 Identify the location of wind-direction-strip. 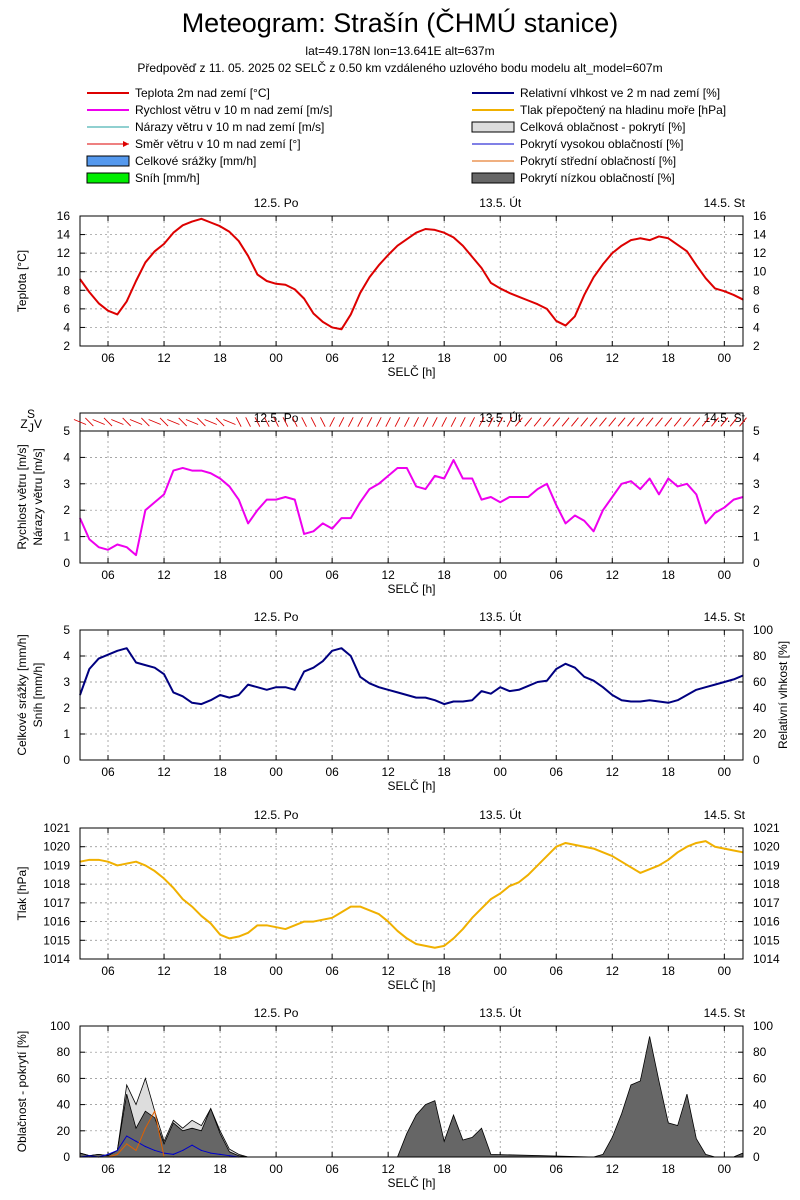
(411, 422).